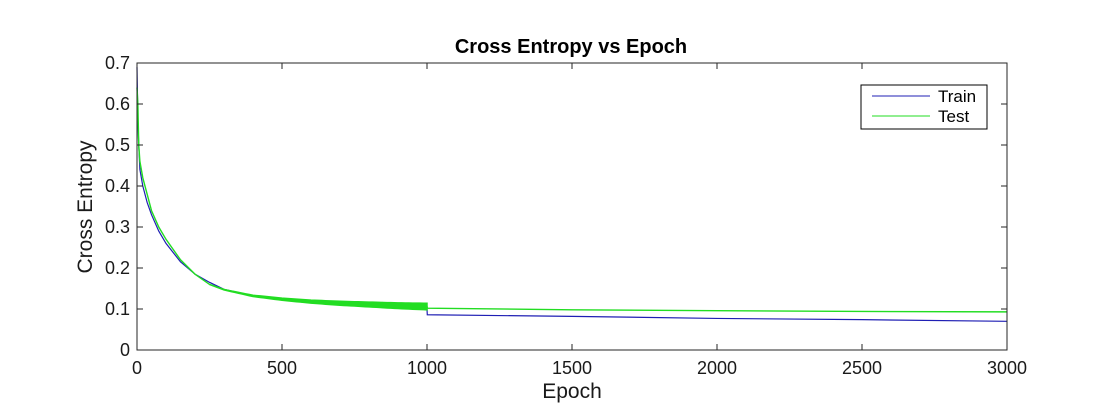 The image size is (1100, 414). I want to click on x-tick-label: 2500, so click(862, 368).